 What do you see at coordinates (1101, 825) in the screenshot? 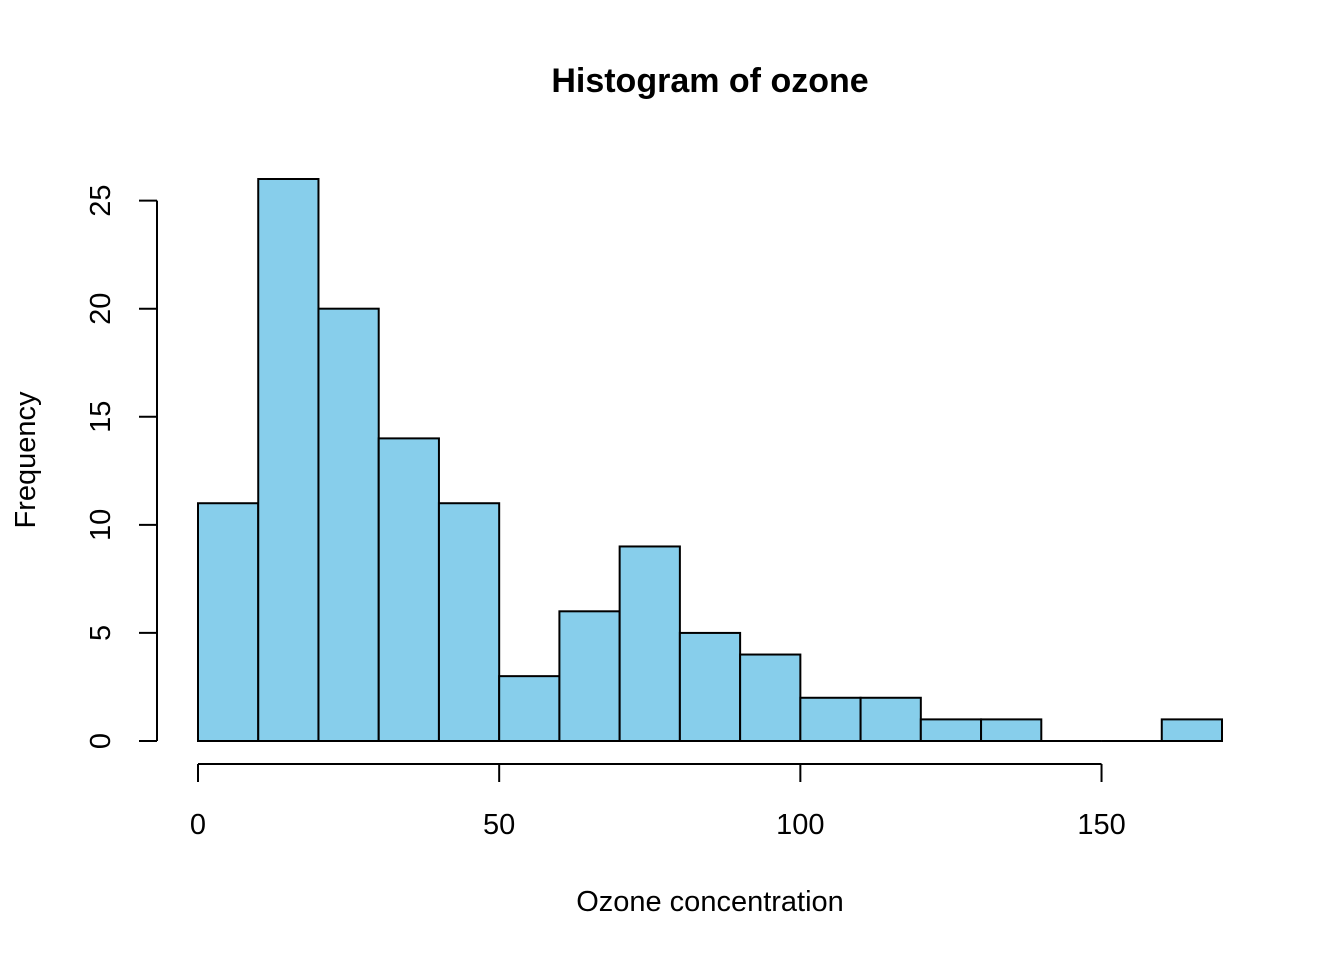
I see `x-tick-label: 150` at bounding box center [1101, 825].